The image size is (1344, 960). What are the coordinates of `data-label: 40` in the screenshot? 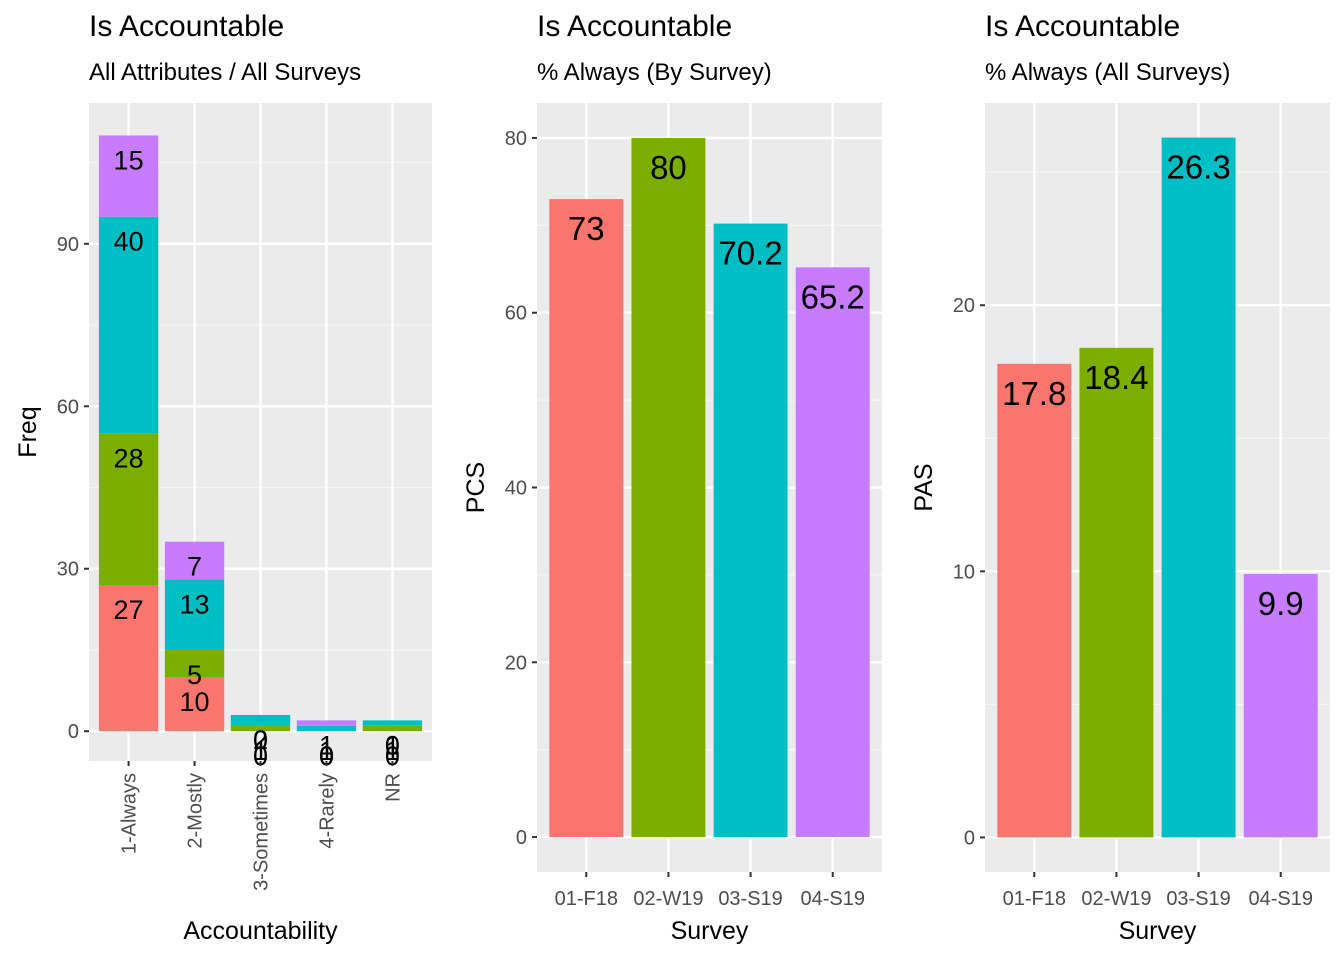 It's located at (129, 242).